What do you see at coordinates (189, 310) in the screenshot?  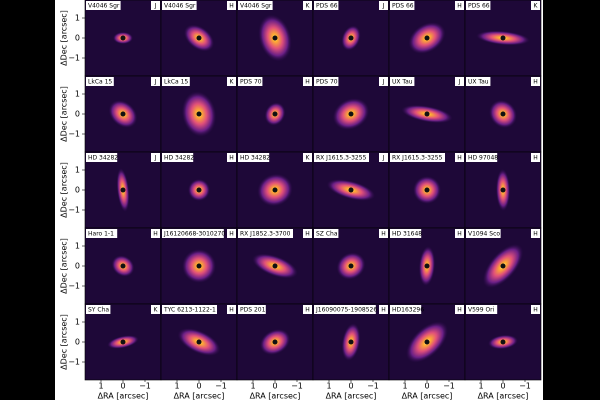 I see `panel-name: TYC 6213-1122-1` at bounding box center [189, 310].